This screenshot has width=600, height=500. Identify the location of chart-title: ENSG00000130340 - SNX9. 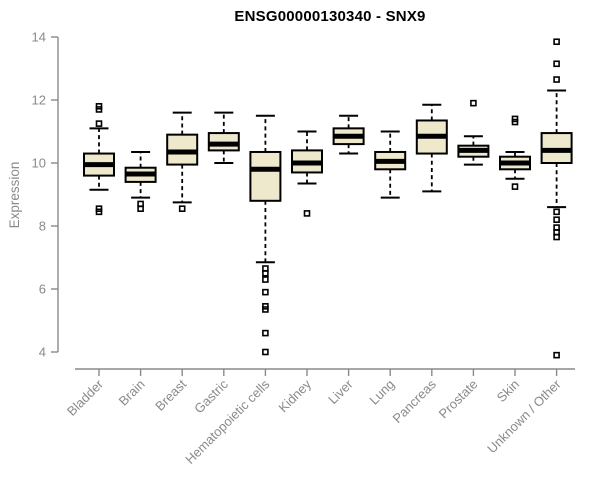
(330, 16).